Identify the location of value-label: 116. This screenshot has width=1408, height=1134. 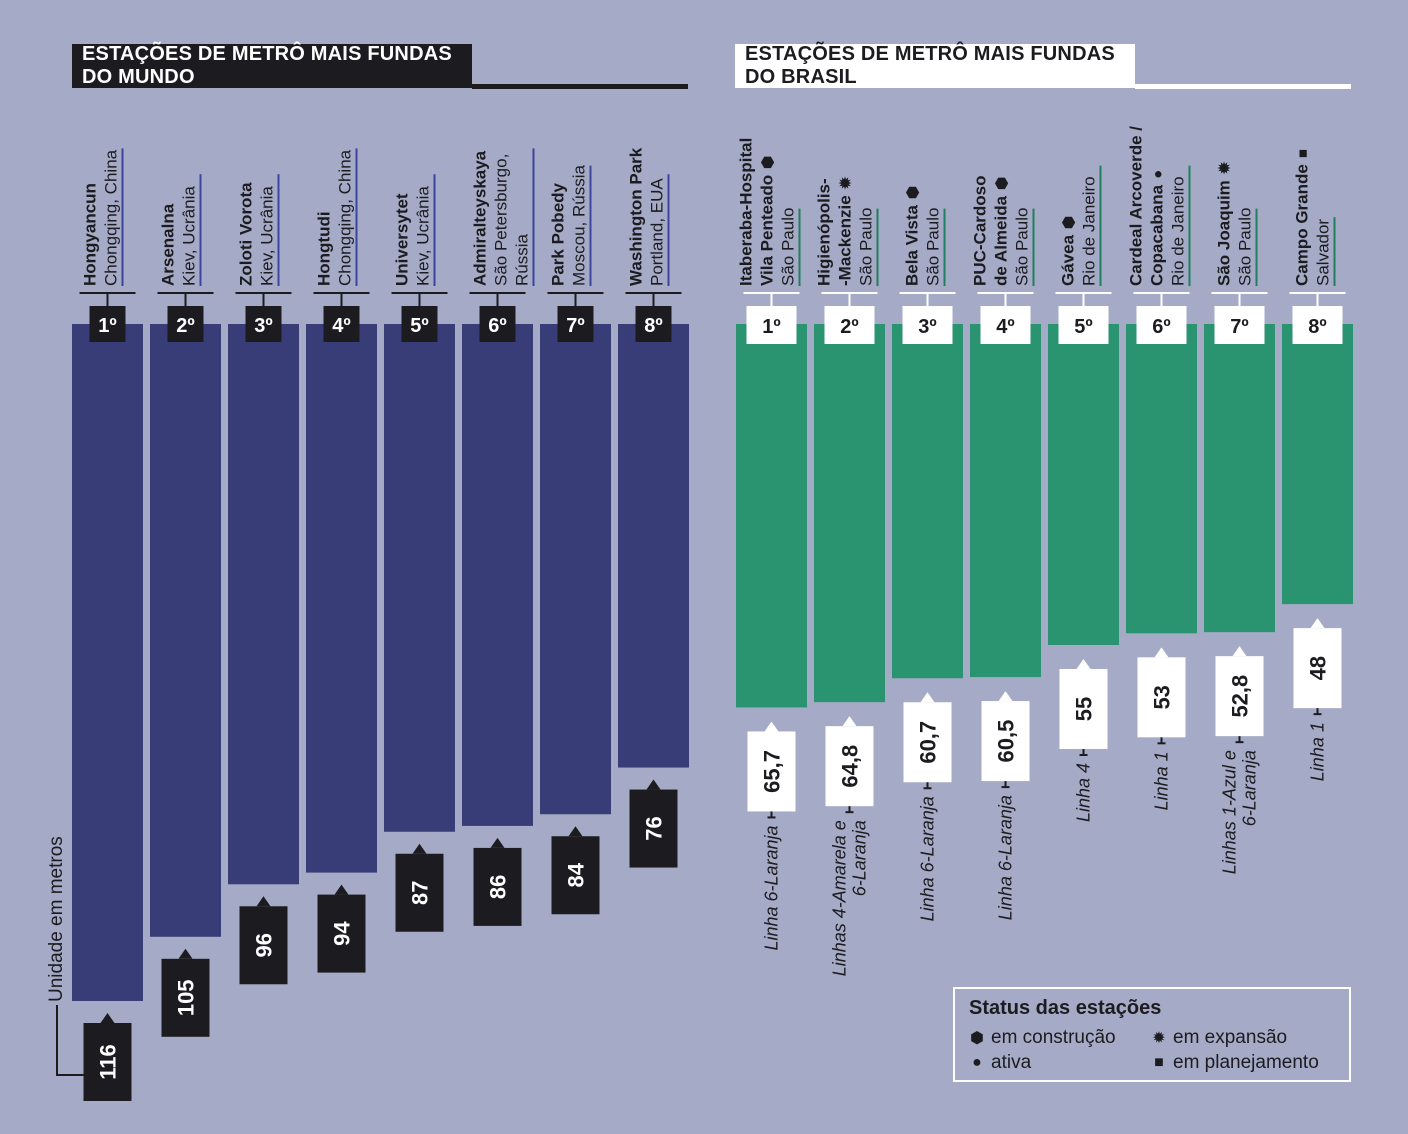
(108, 1062).